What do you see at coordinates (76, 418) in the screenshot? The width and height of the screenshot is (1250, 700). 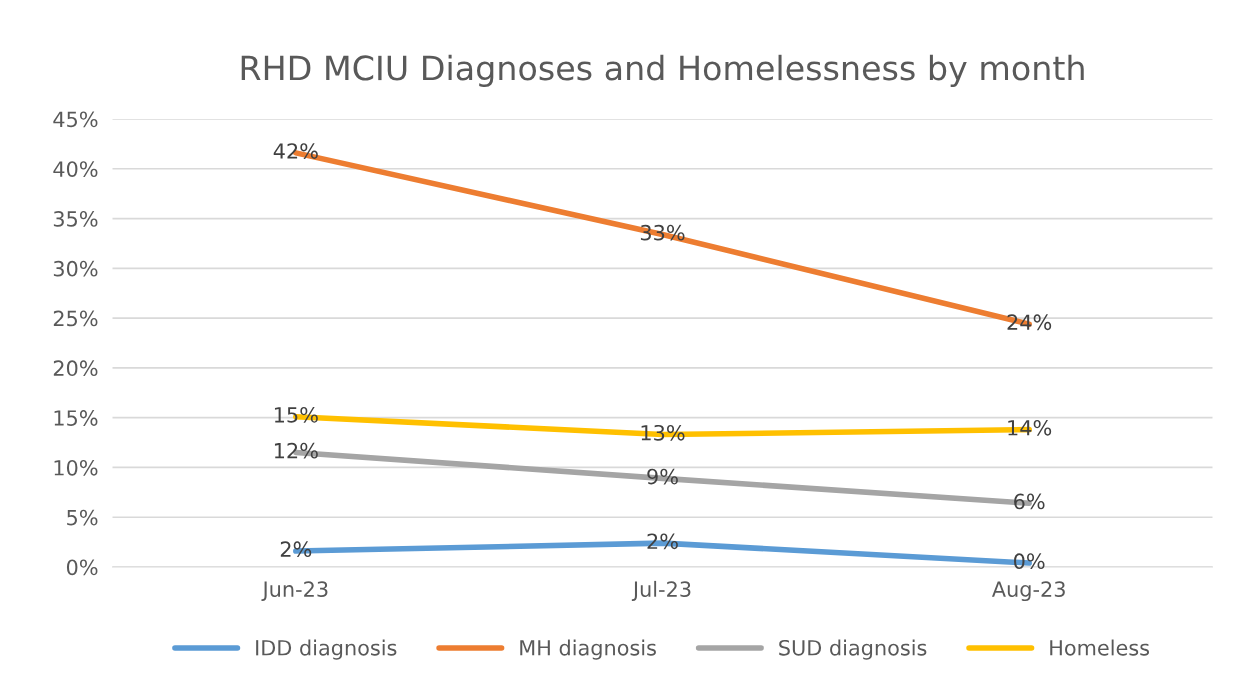 I see `y-tick-label: 15%` at bounding box center [76, 418].